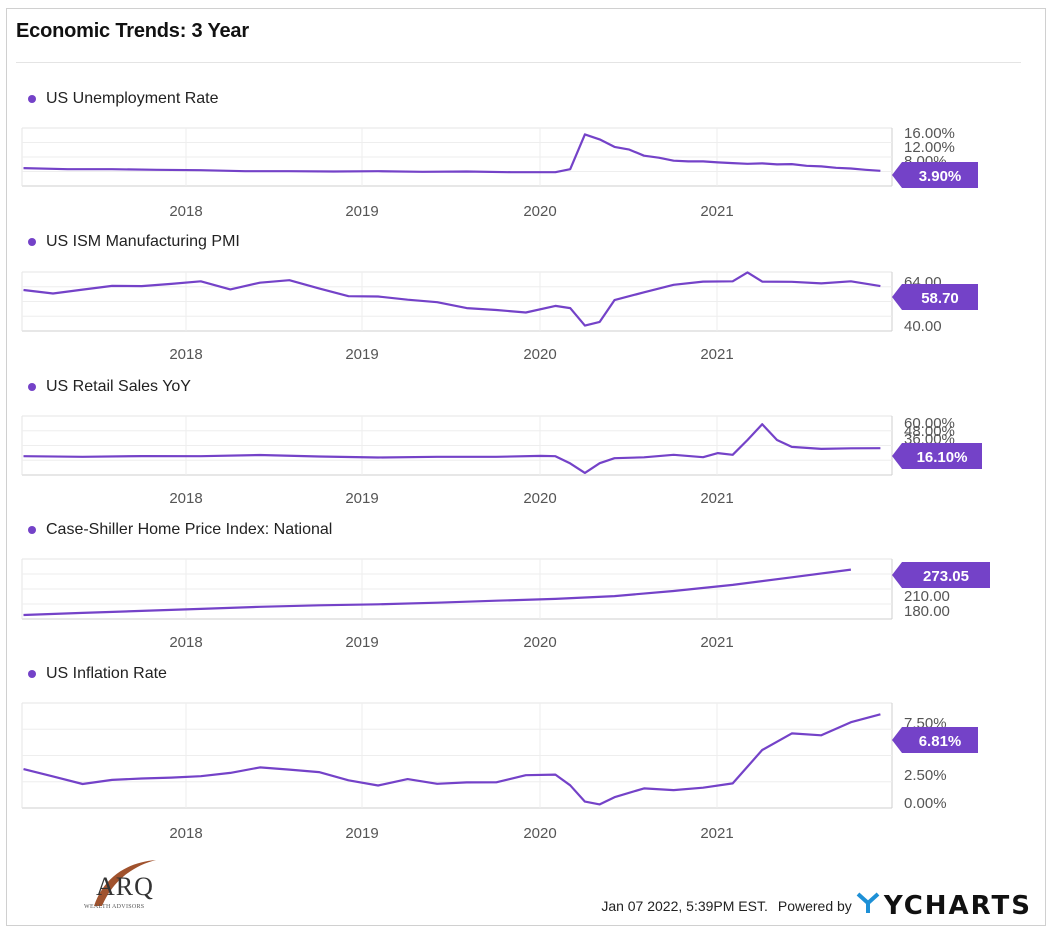 This screenshot has width=1054, height=928. Describe the element at coordinates (923, 326) in the screenshot. I see `y-tick-label: 40.00` at that location.